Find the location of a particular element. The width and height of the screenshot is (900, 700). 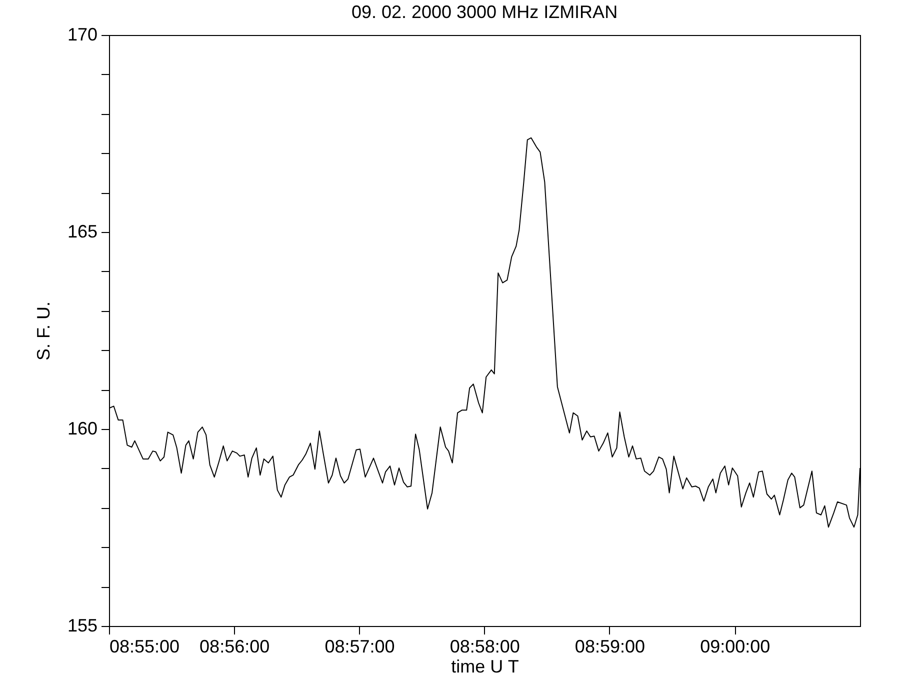

y-tick-label: 155 is located at coordinates (82, 626).